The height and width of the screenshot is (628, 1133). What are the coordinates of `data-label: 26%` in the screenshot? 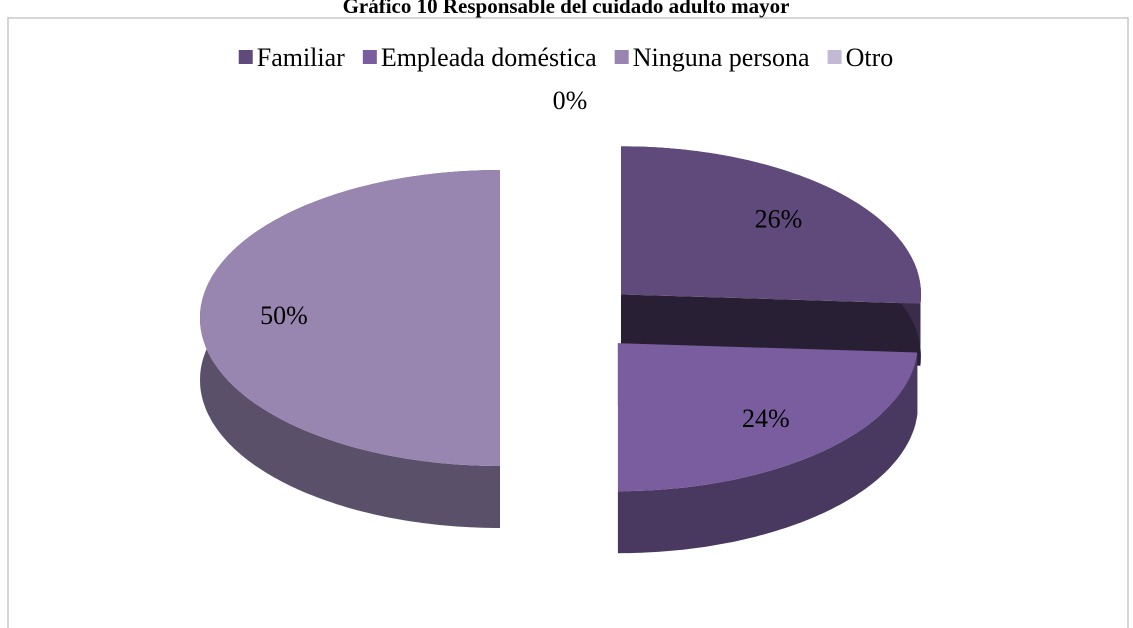 It's located at (779, 218).